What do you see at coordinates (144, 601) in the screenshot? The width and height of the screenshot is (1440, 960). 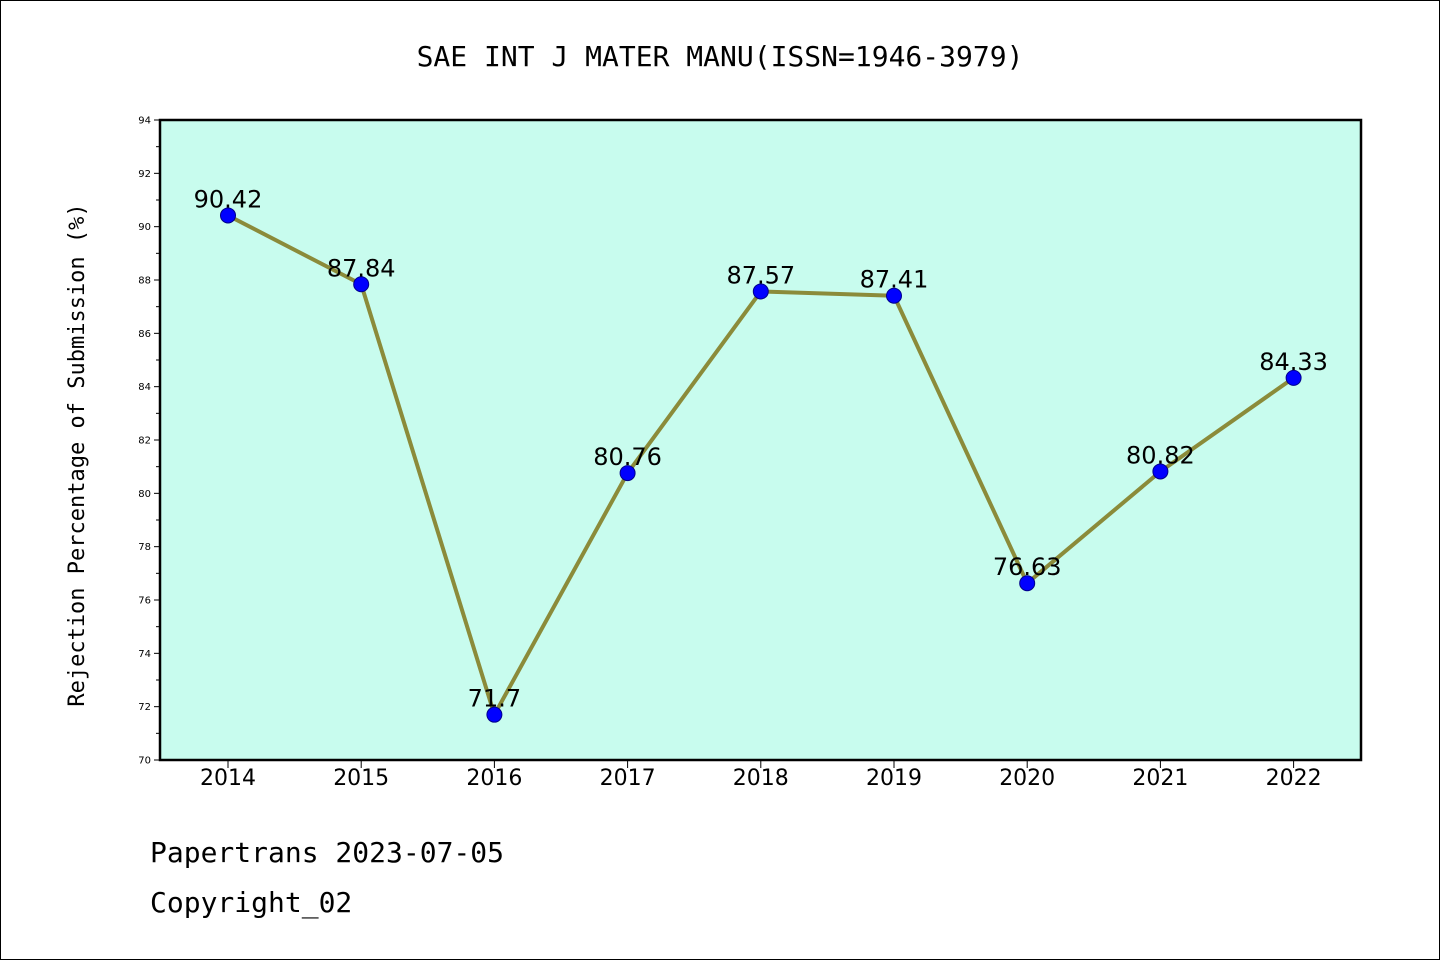 I see `y-tick-label: 76` at bounding box center [144, 601].